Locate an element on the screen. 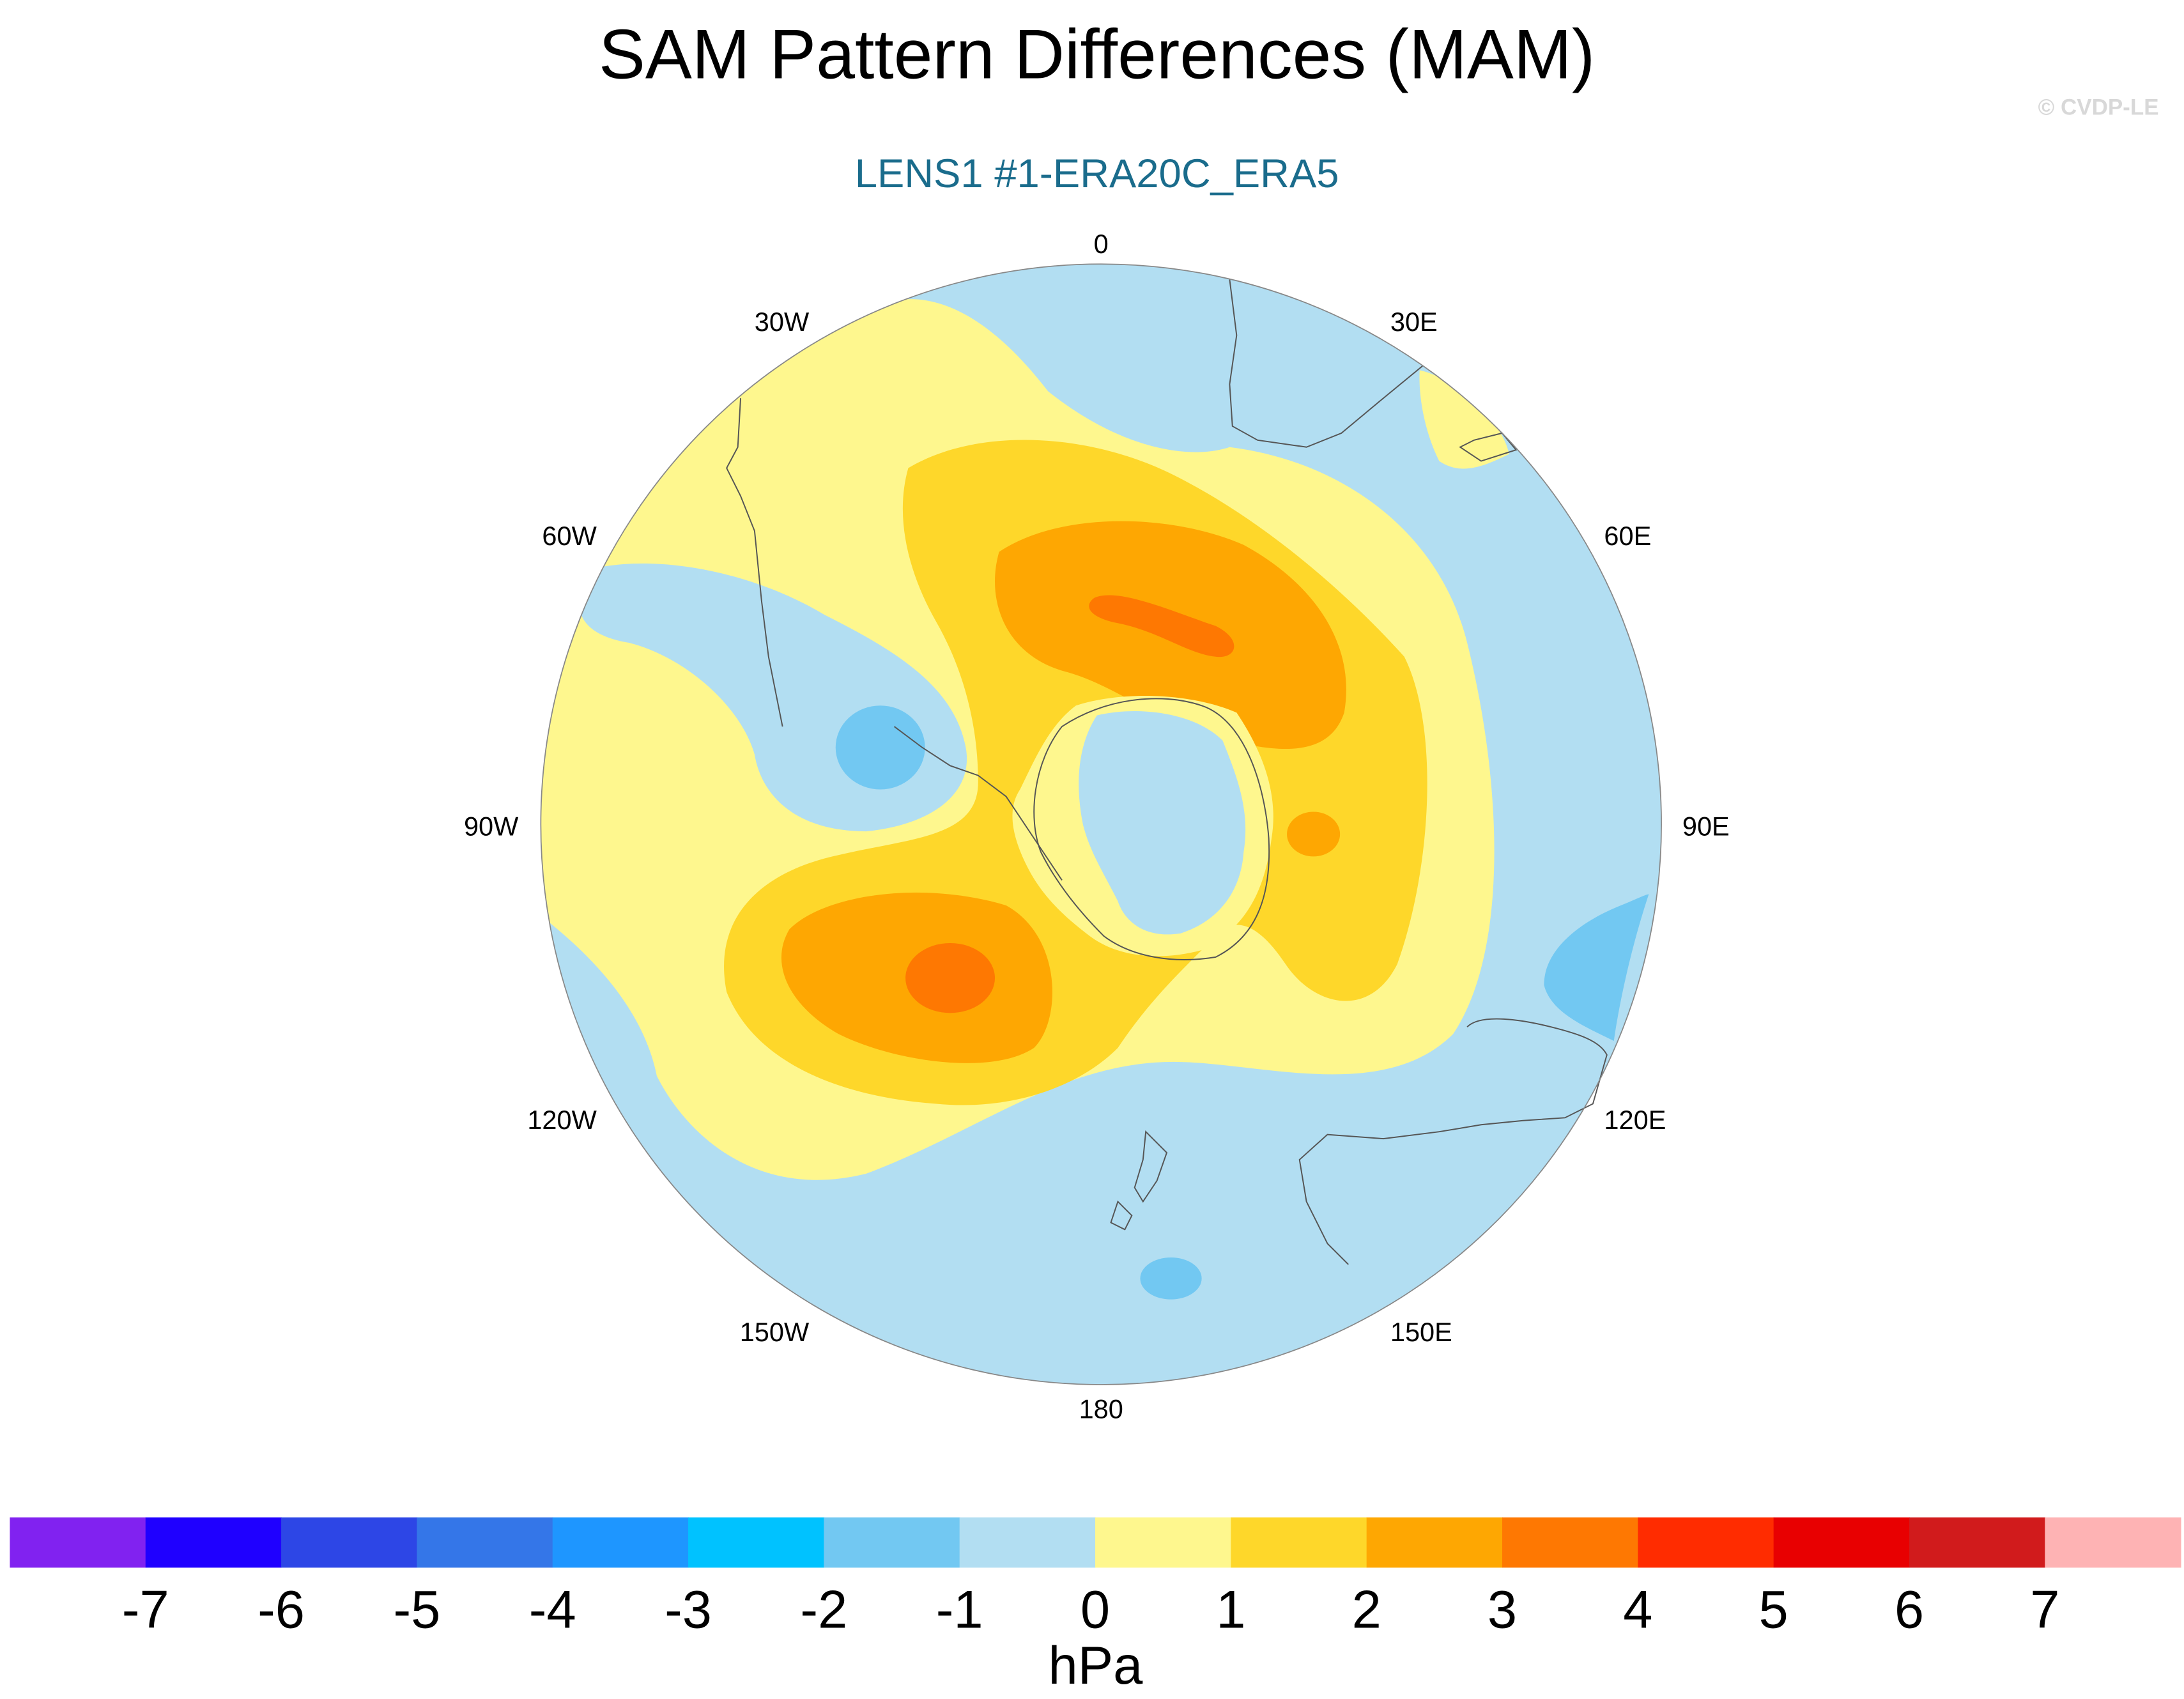  colorbar-tick-label: 7 is located at coordinates (2044, 1609).